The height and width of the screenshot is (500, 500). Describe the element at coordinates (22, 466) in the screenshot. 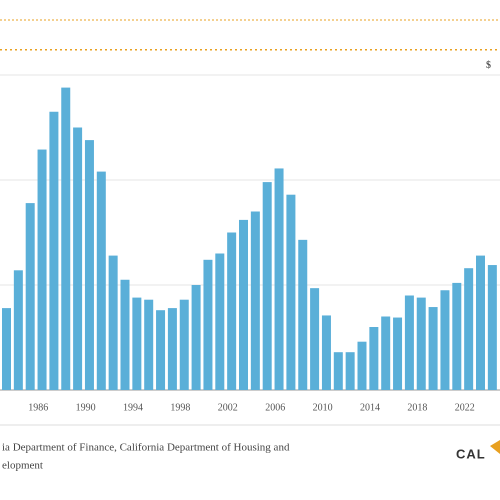

I see `source-line: elopment` at that location.